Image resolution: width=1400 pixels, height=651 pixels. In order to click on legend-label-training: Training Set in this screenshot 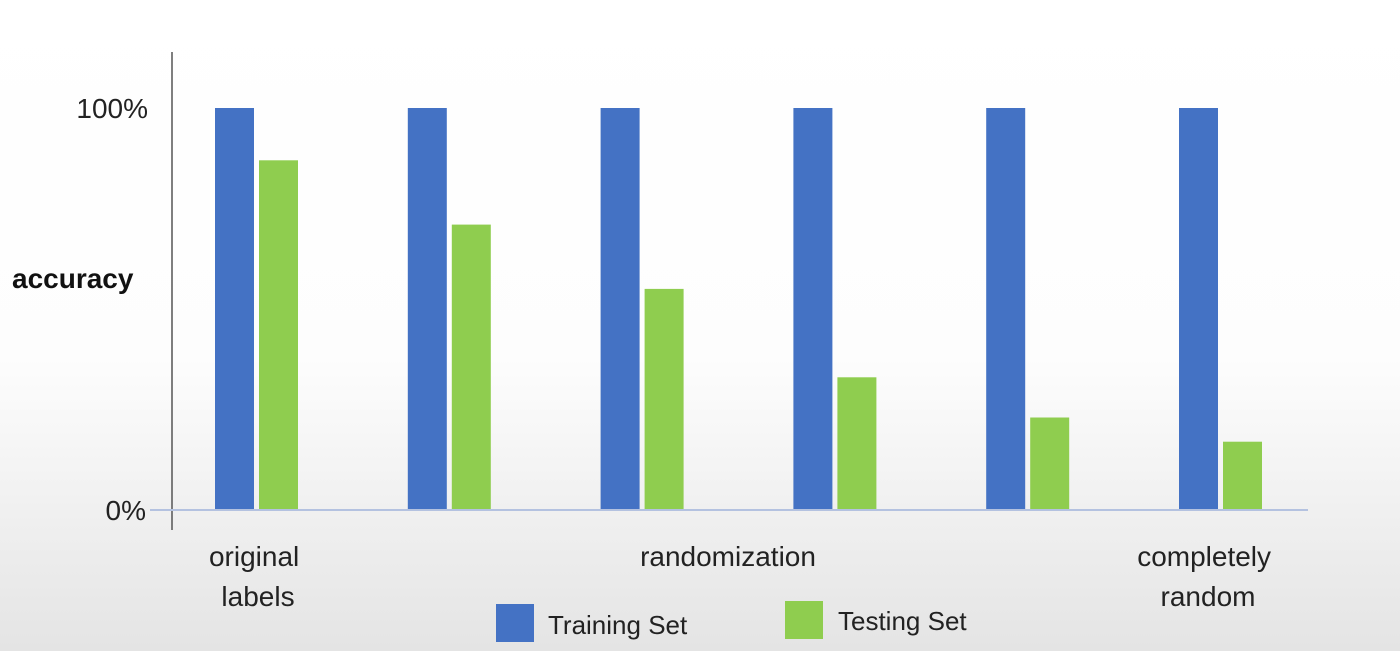, I will do `click(618, 625)`.